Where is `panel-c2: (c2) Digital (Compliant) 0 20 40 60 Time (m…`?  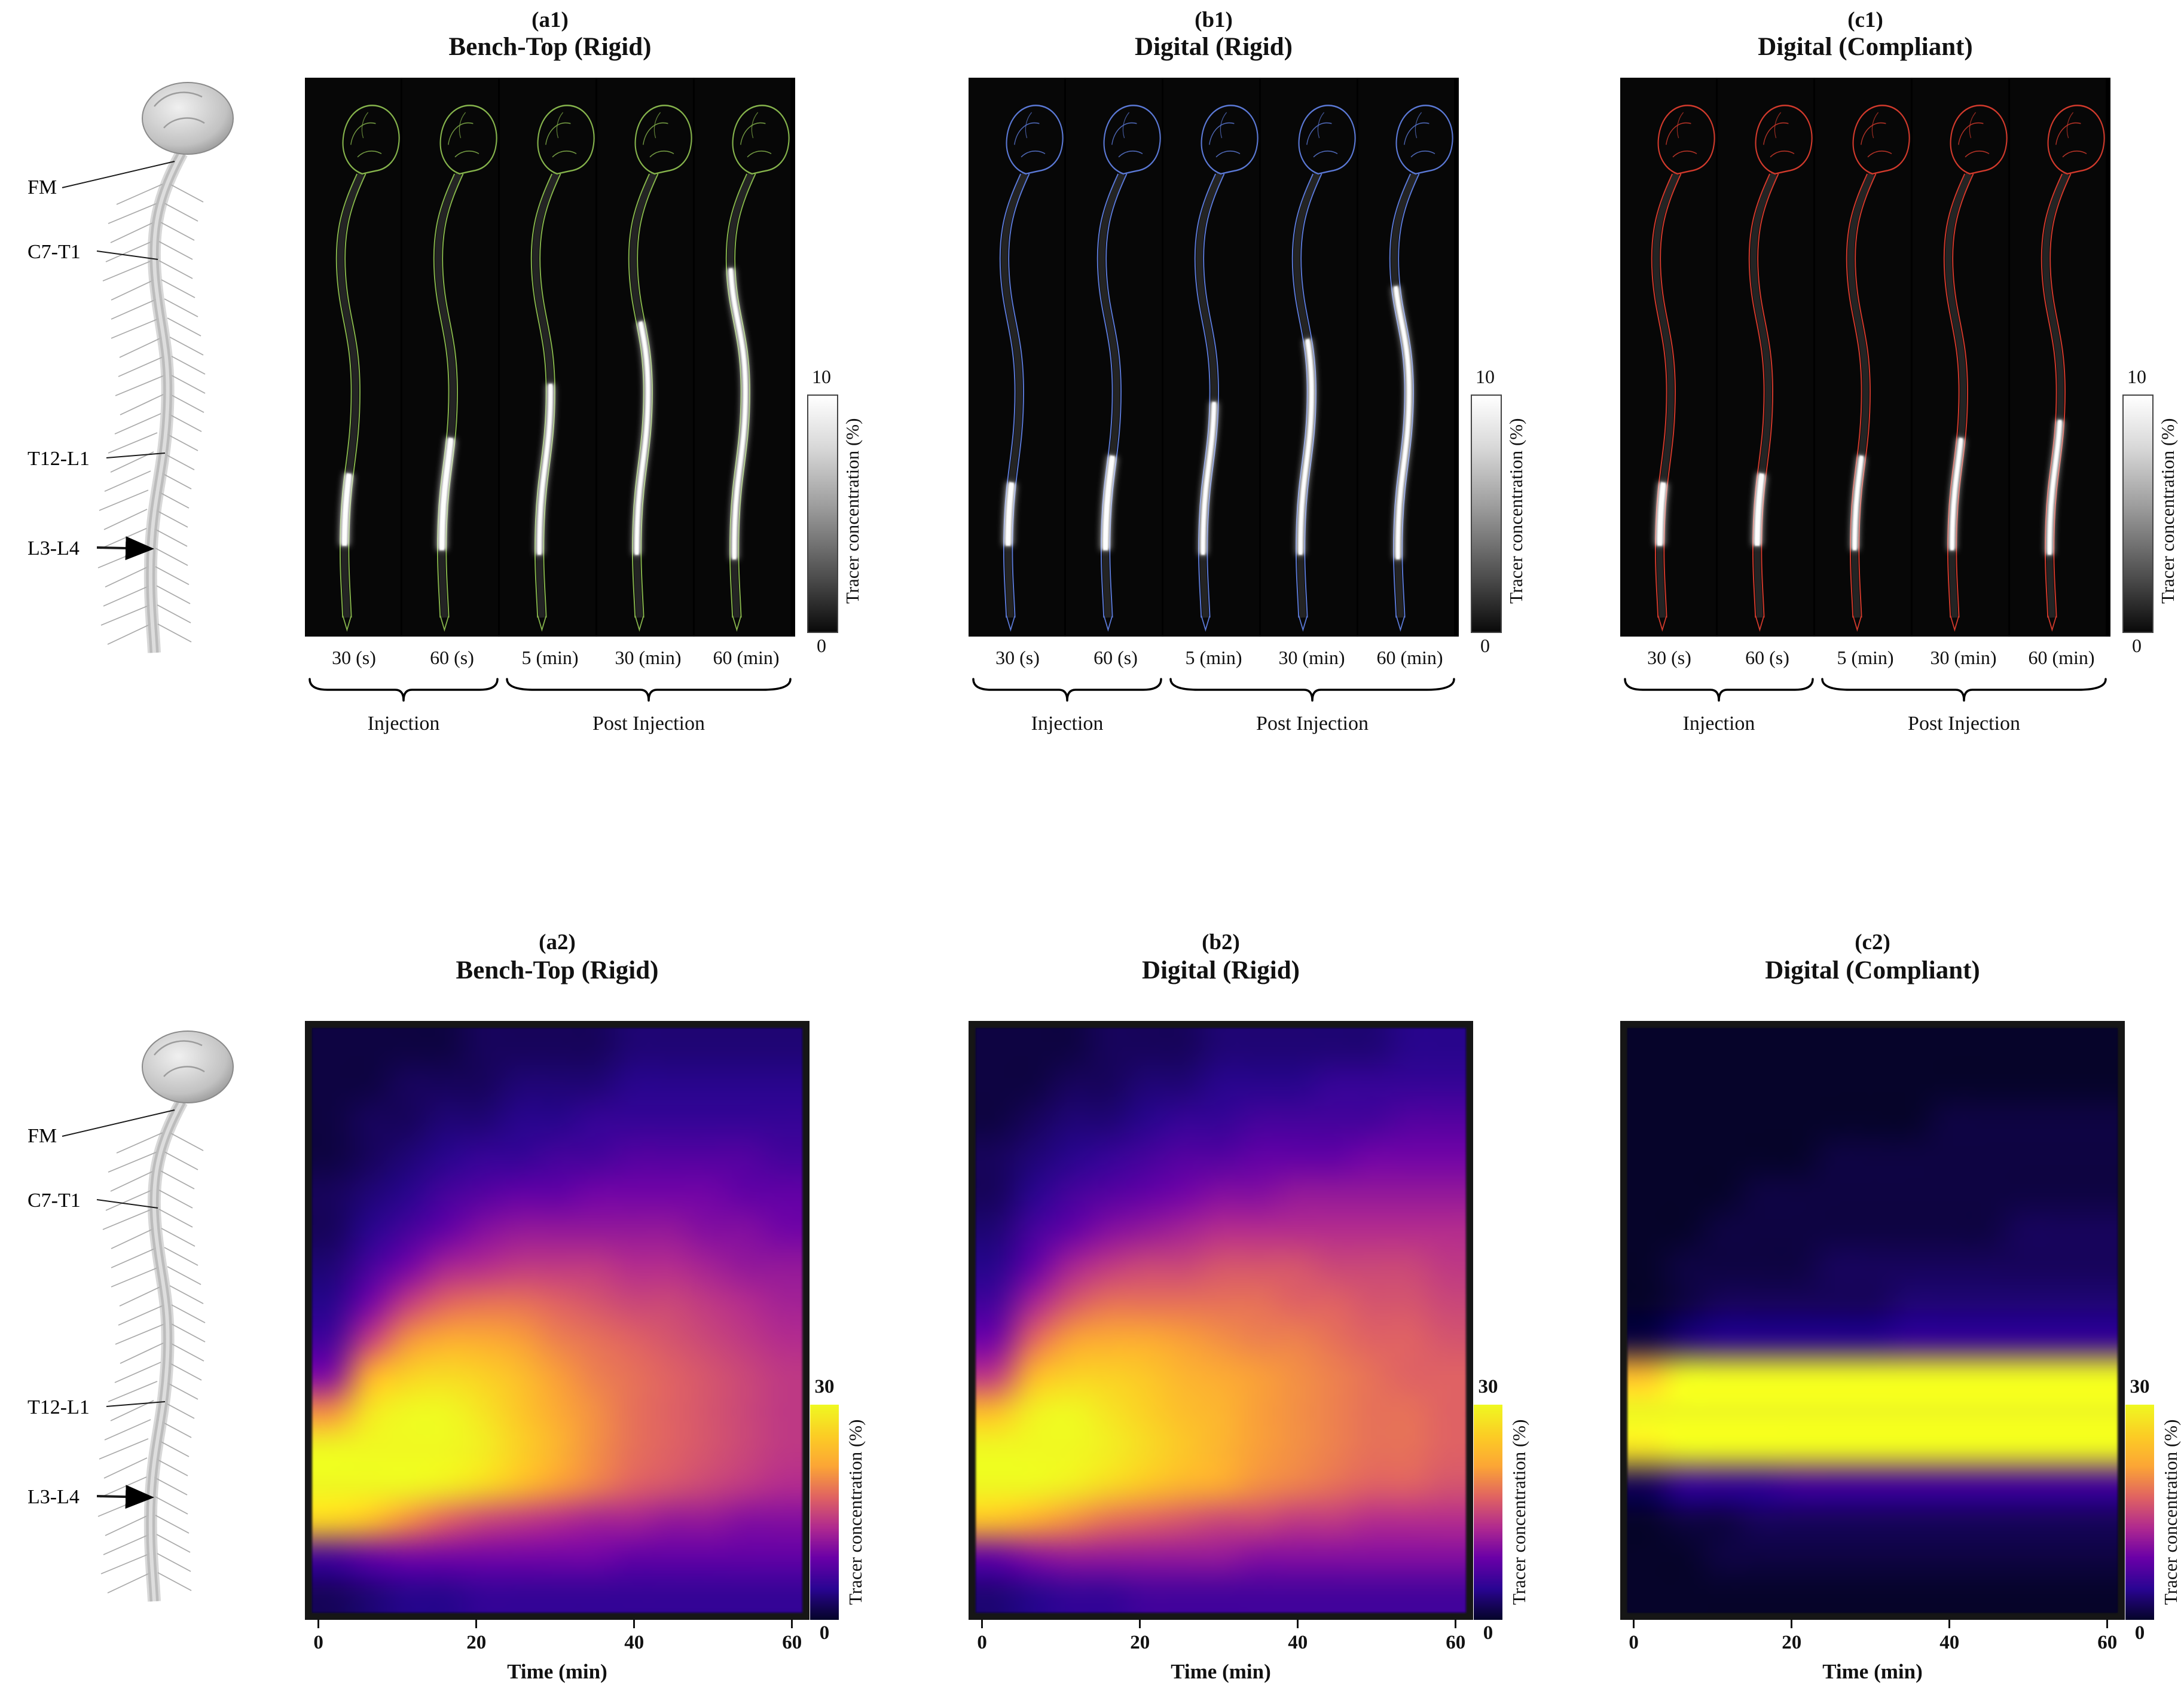 panel-c2: (c2) Digital (Compliant) 0 20 40 60 Time (m… is located at coordinates (1901, 1304).